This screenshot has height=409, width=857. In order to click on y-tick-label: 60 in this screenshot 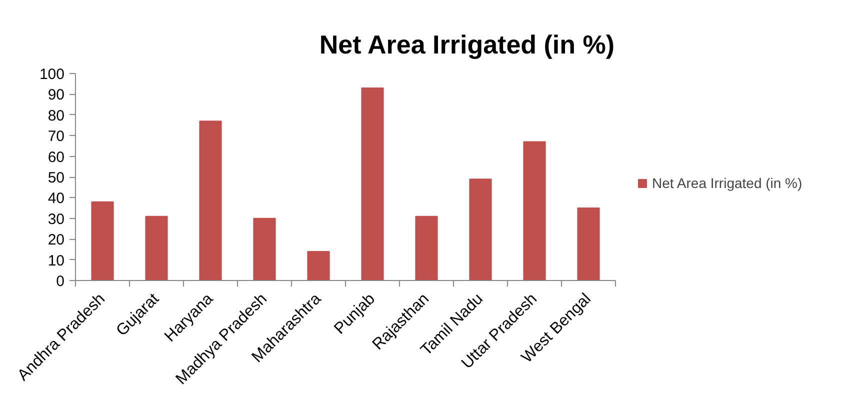, I will do `click(56, 157)`.